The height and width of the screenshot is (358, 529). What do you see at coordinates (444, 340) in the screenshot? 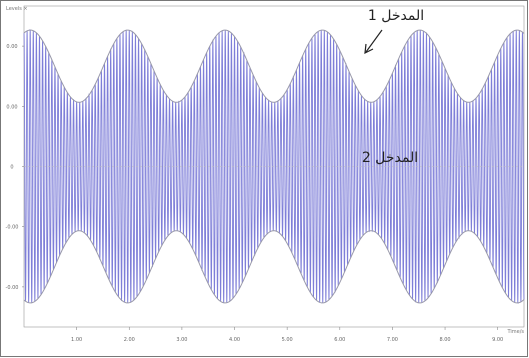
I see `x-tick-label: 8.00` at bounding box center [444, 340].